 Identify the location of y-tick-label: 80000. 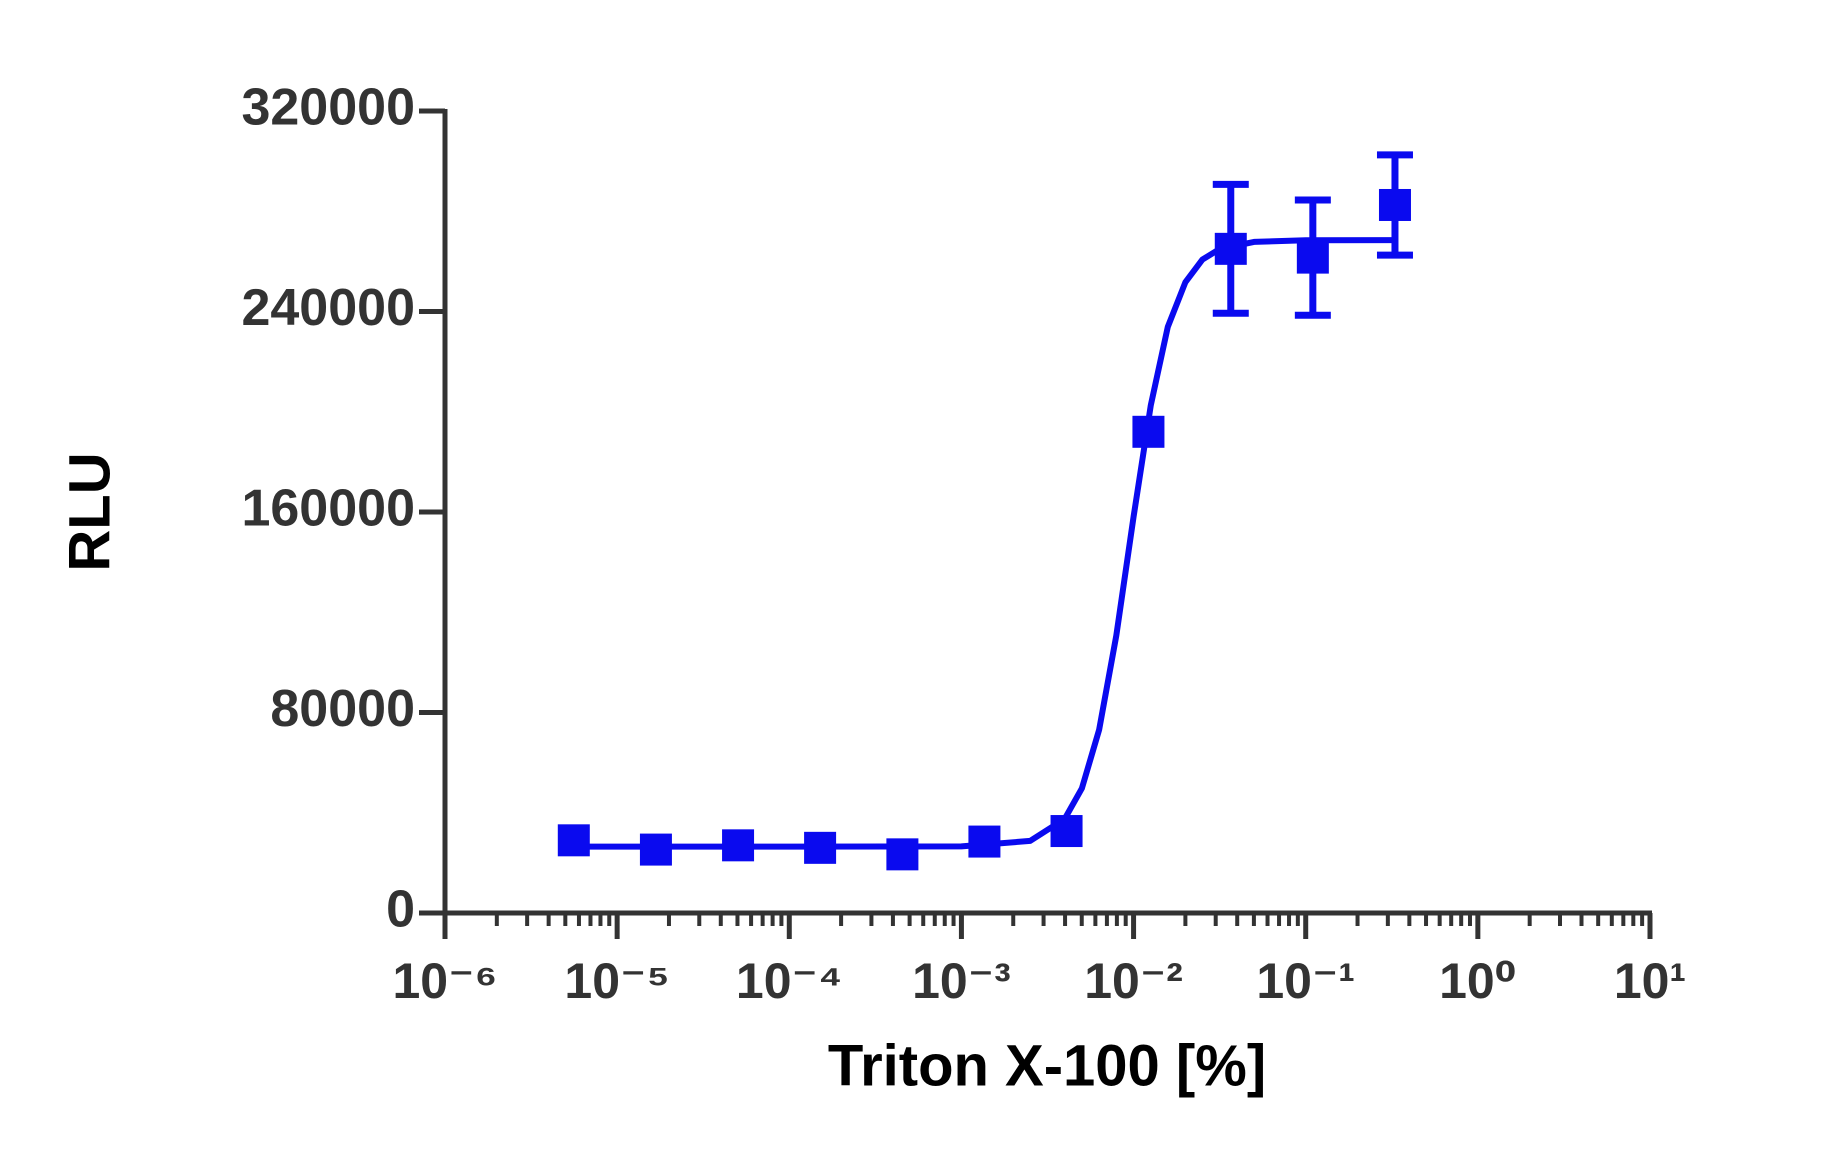
(342, 709).